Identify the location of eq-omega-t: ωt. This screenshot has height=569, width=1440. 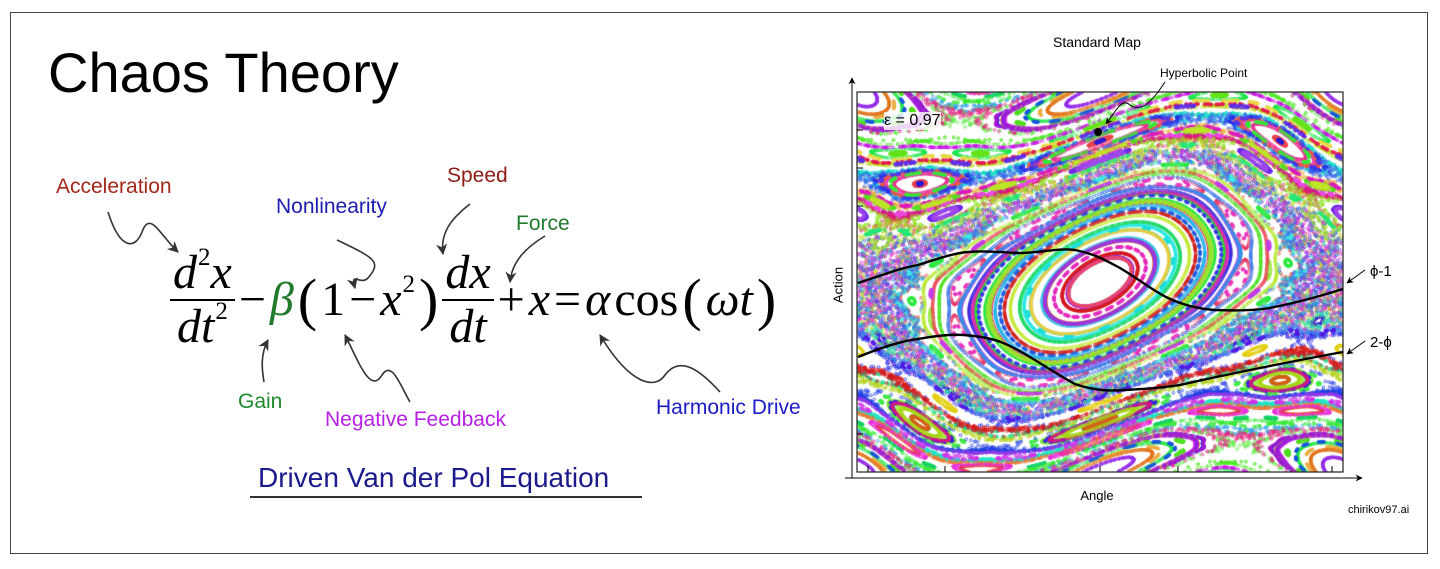
(729, 299).